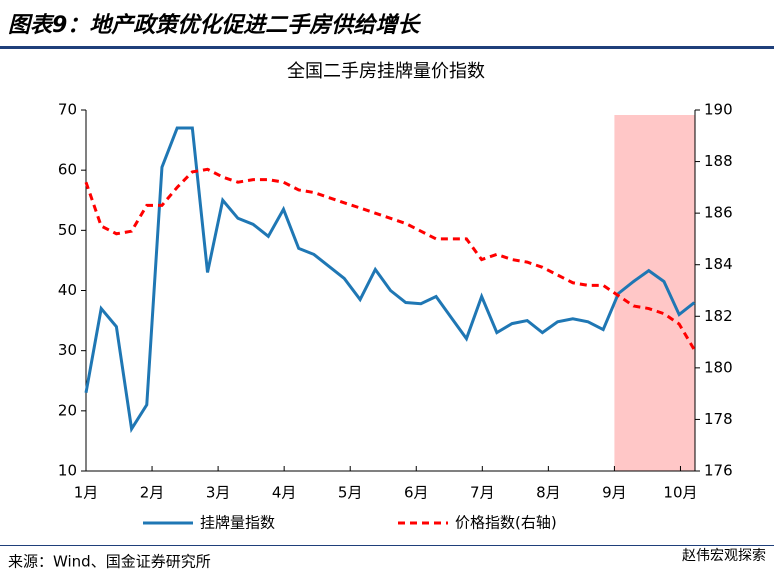 Image resolution: width=774 pixels, height=584 pixels. I want to click on header-rule, so click(387, 47).